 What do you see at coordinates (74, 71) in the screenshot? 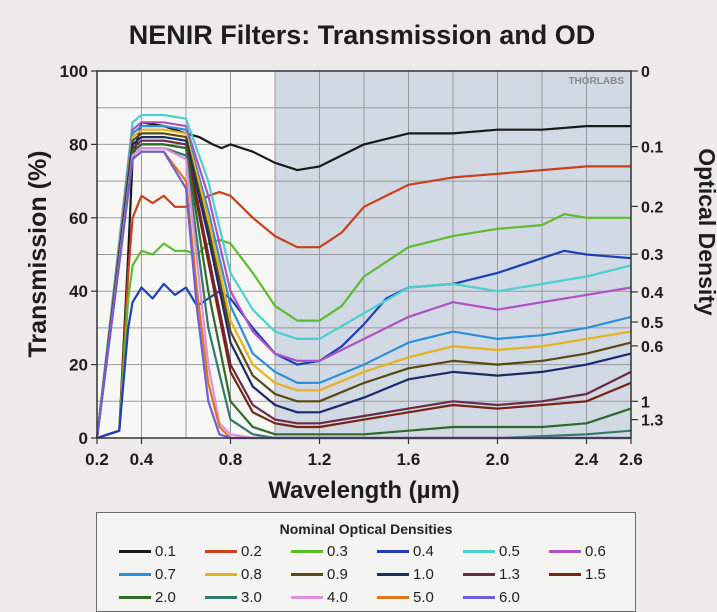
I see `y-tick-label: 100` at bounding box center [74, 71].